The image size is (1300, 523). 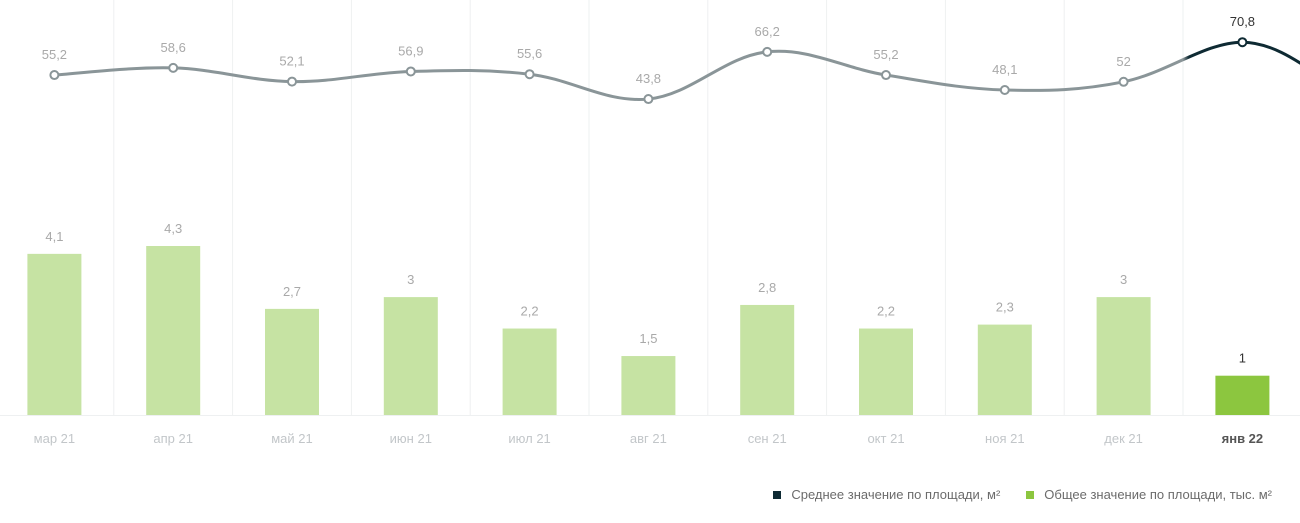 I want to click on line-value-label: 55,6, so click(x=529, y=53).